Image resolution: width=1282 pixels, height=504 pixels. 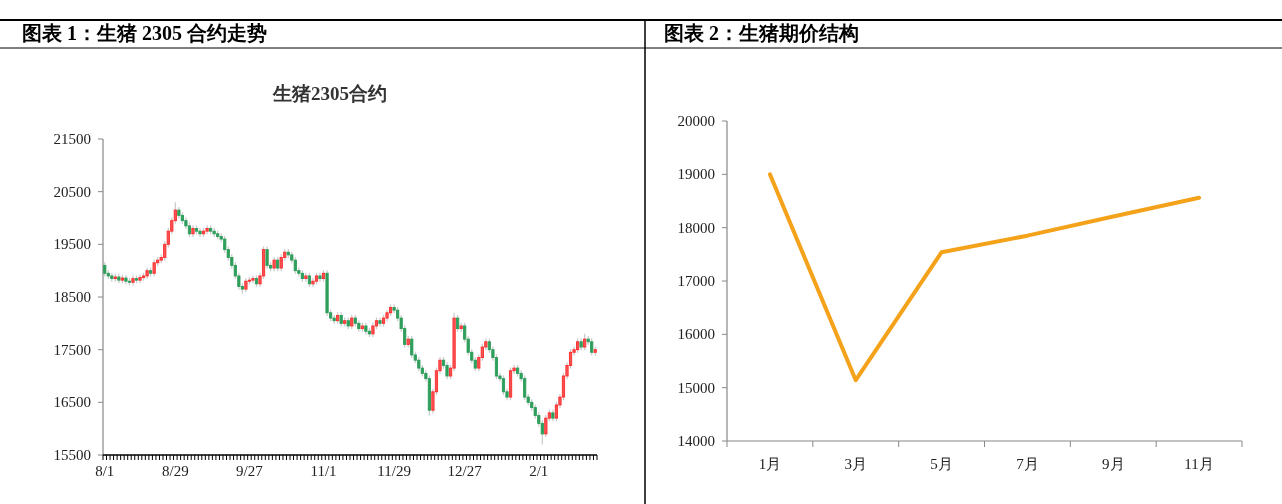 I want to click on y-tick-label: 20500, so click(x=72, y=191).